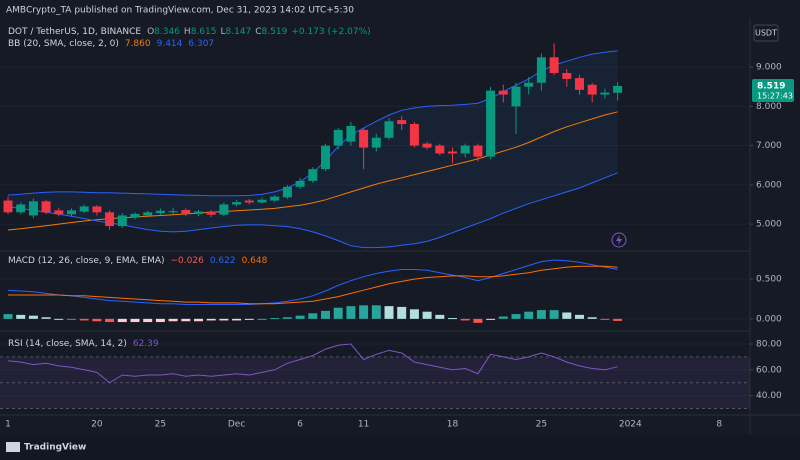 This screenshot has height=460, width=800. Describe the element at coordinates (146, 344) in the screenshot. I see `indicator-value: 62.39` at that location.